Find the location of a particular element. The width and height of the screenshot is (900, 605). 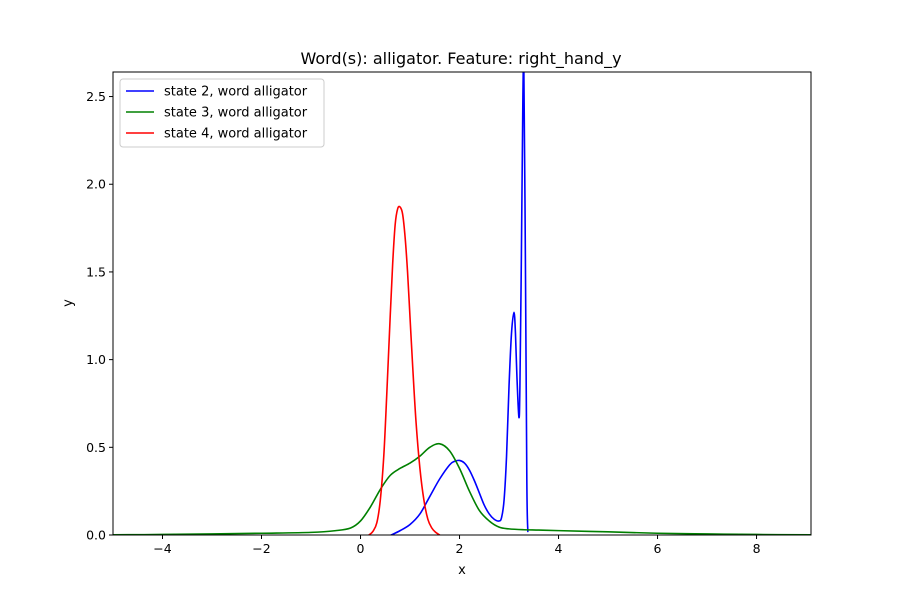

y-tick-label: 2.5 is located at coordinates (96, 96).